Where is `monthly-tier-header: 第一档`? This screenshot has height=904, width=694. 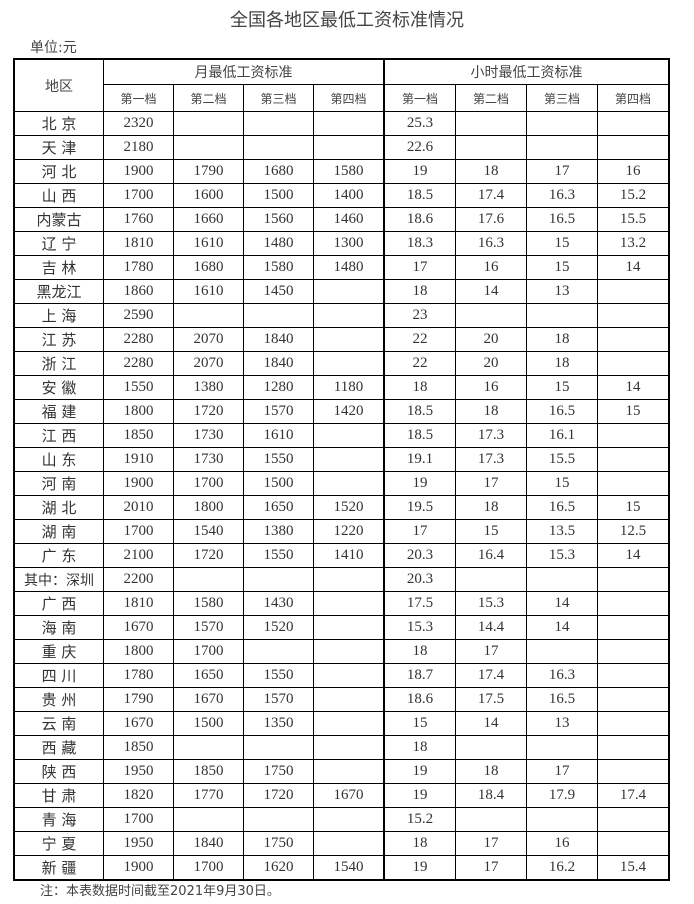 monthly-tier-header: 第一档 is located at coordinates (138, 98).